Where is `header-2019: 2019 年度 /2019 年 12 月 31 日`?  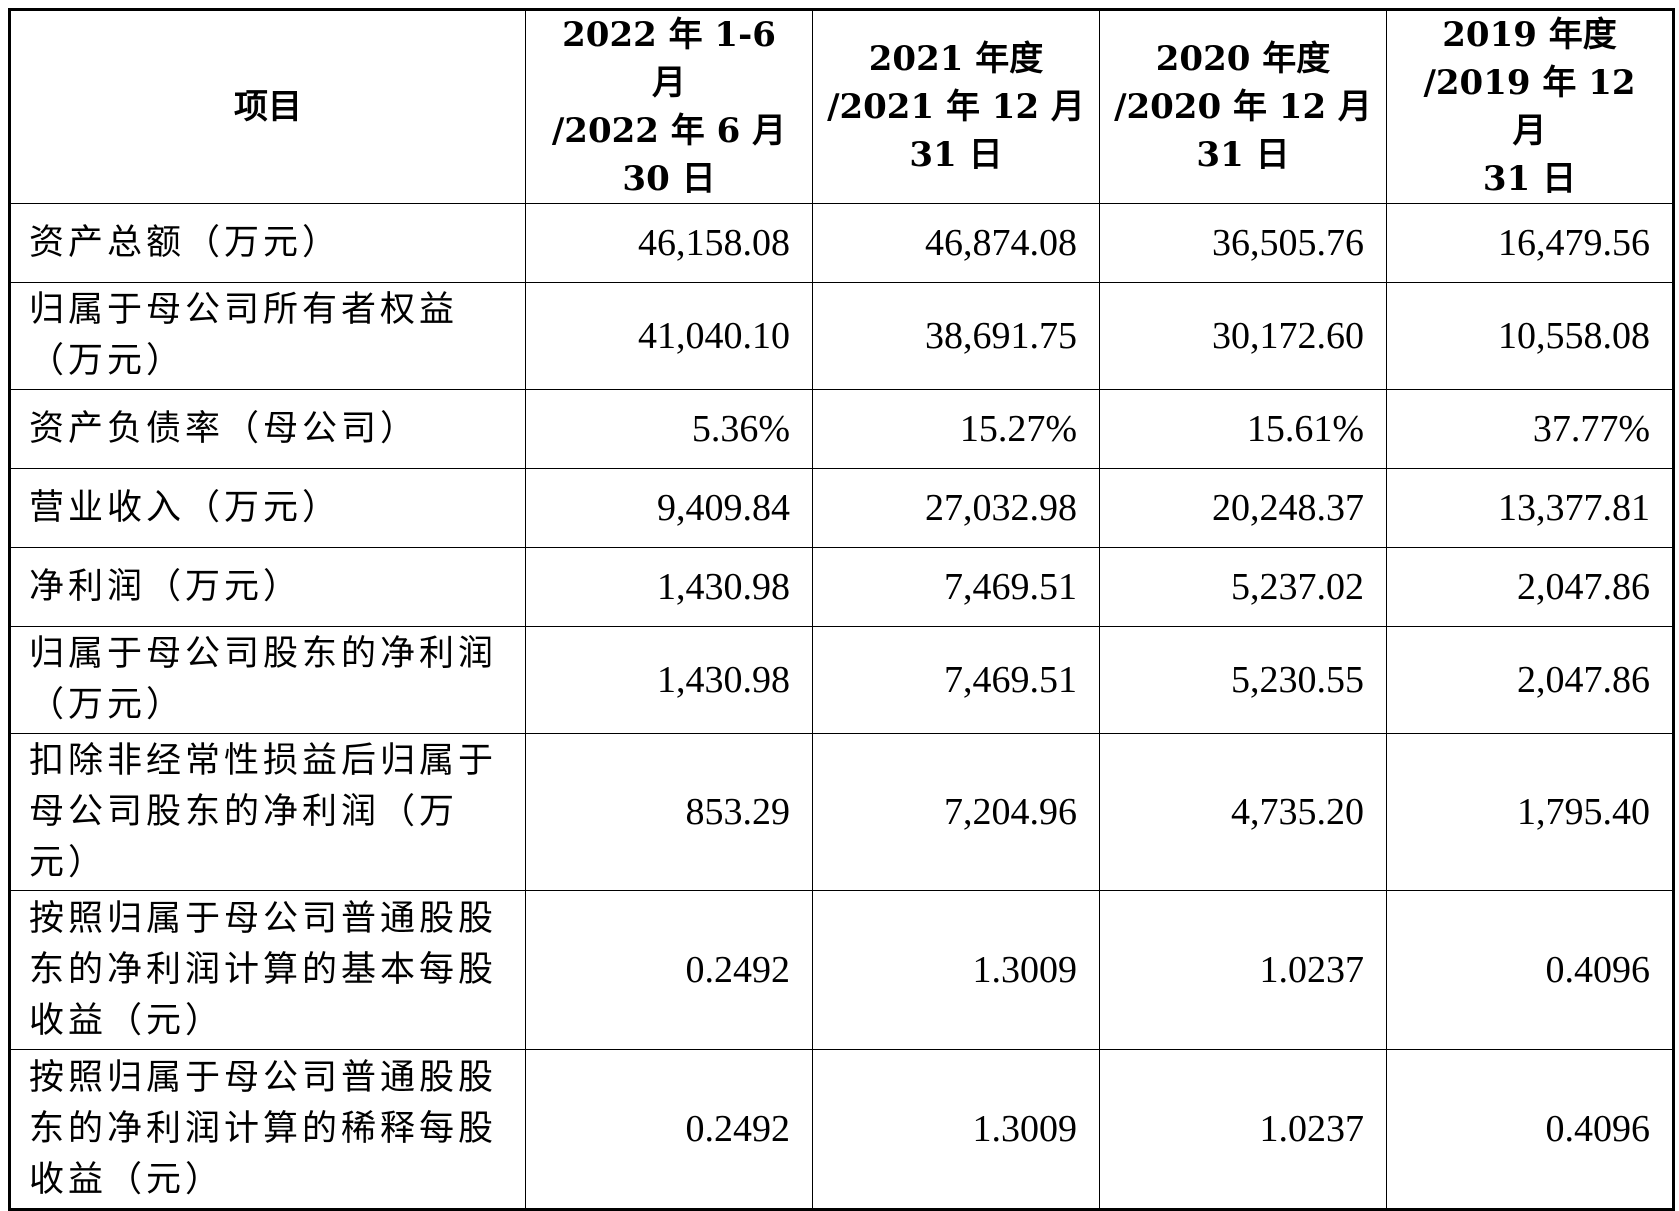 header-2019: 2019 年度 /2019 年 12 月 31 日 is located at coordinates (1530, 106).